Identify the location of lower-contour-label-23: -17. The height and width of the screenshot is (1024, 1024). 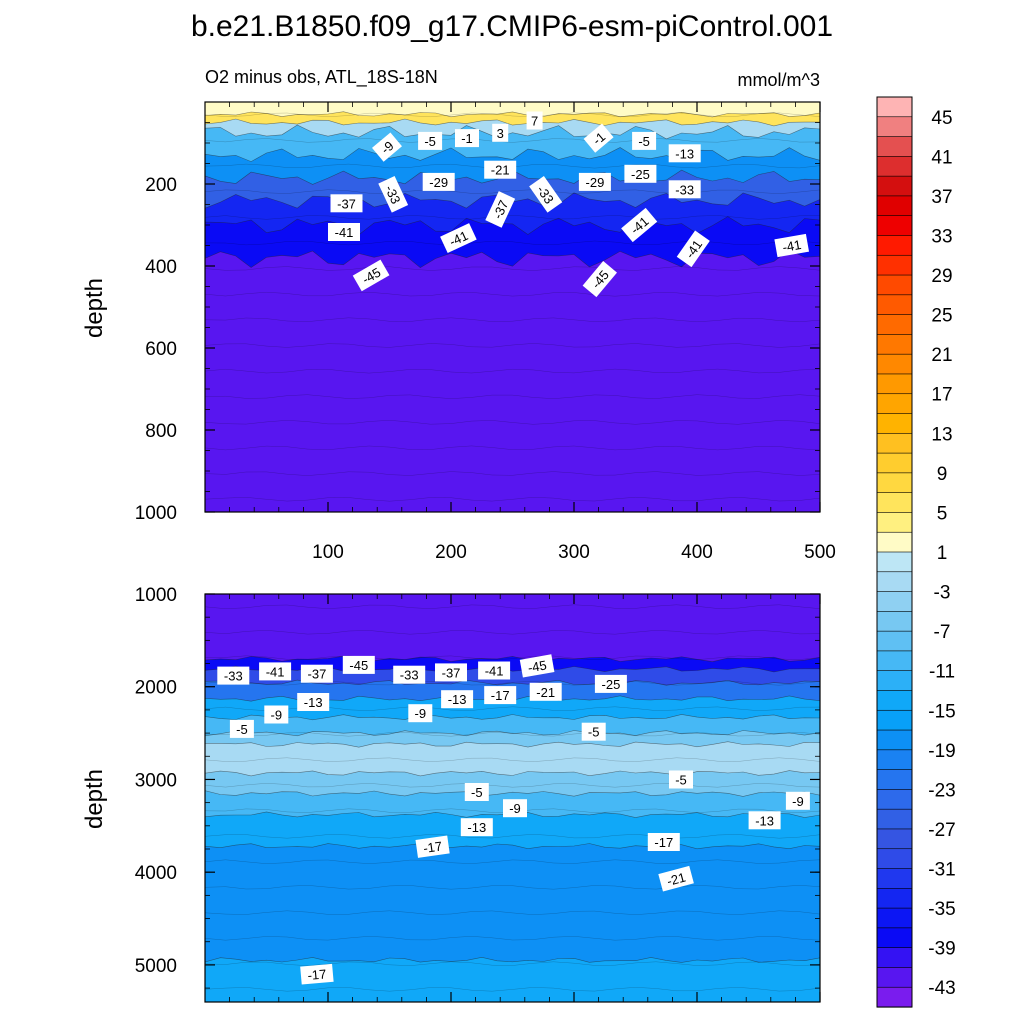
(432, 846).